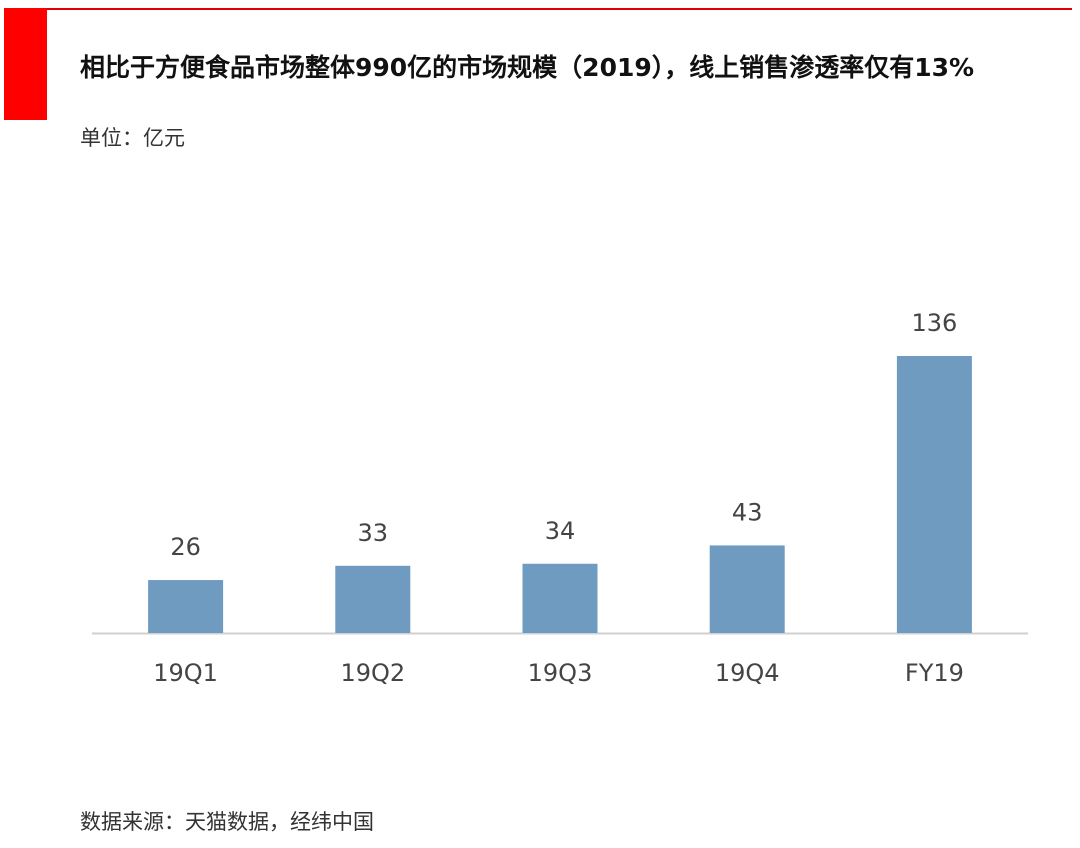  What do you see at coordinates (373, 533) in the screenshot?
I see `data-label: 33` at bounding box center [373, 533].